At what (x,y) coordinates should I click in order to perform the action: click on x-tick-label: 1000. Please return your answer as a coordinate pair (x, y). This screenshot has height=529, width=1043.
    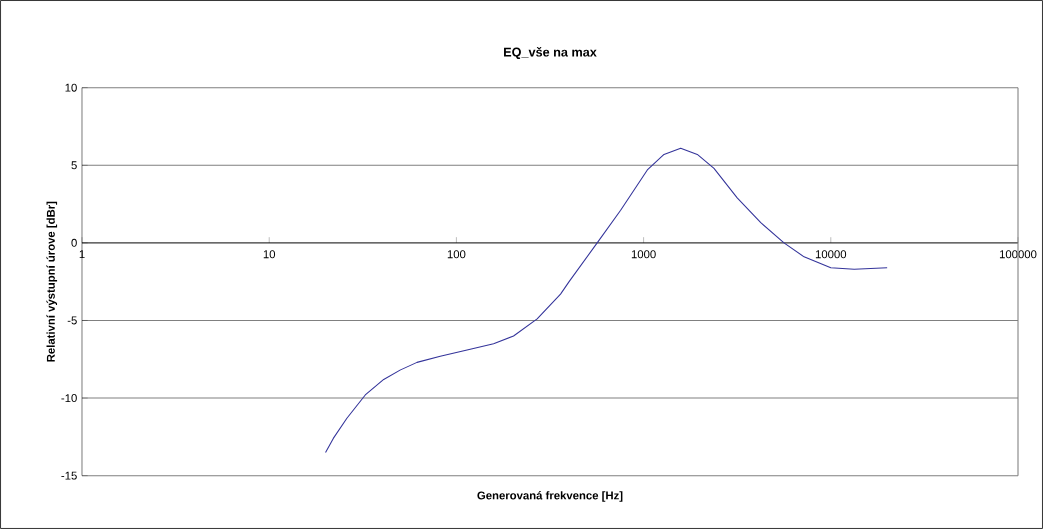
    Looking at the image, I should click on (643, 254).